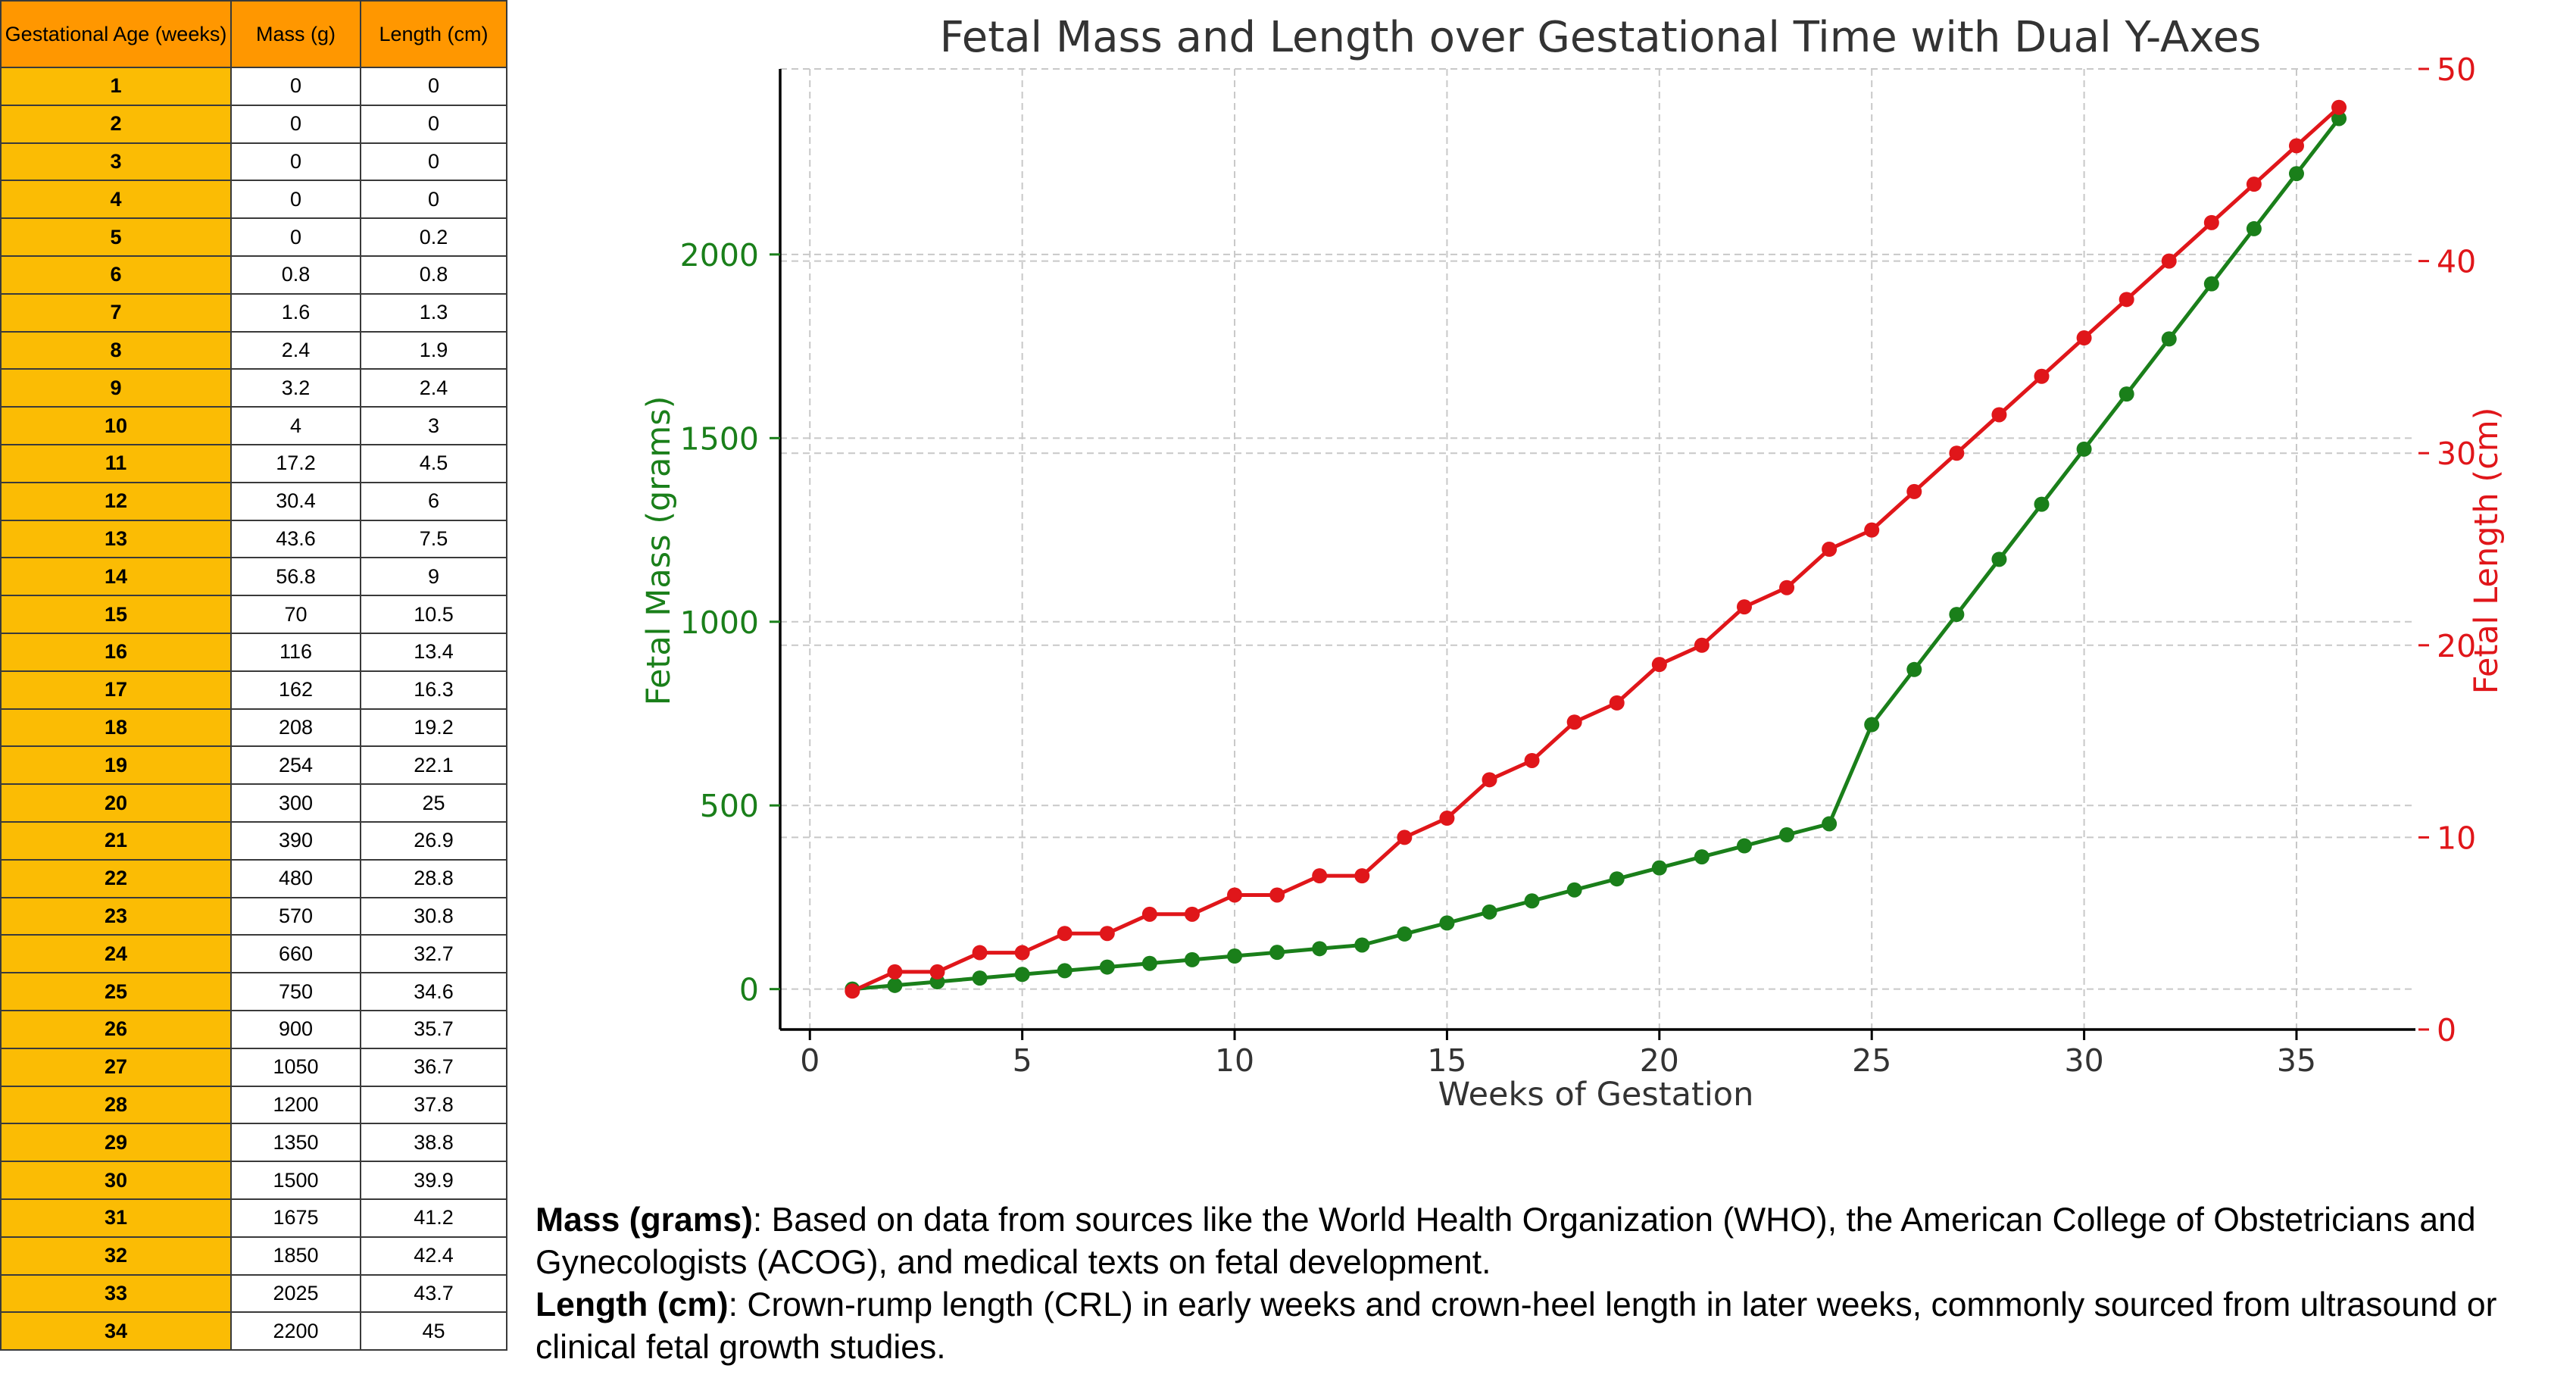  Describe the element at coordinates (116, 803) in the screenshot. I see `cell-week: 20` at that location.